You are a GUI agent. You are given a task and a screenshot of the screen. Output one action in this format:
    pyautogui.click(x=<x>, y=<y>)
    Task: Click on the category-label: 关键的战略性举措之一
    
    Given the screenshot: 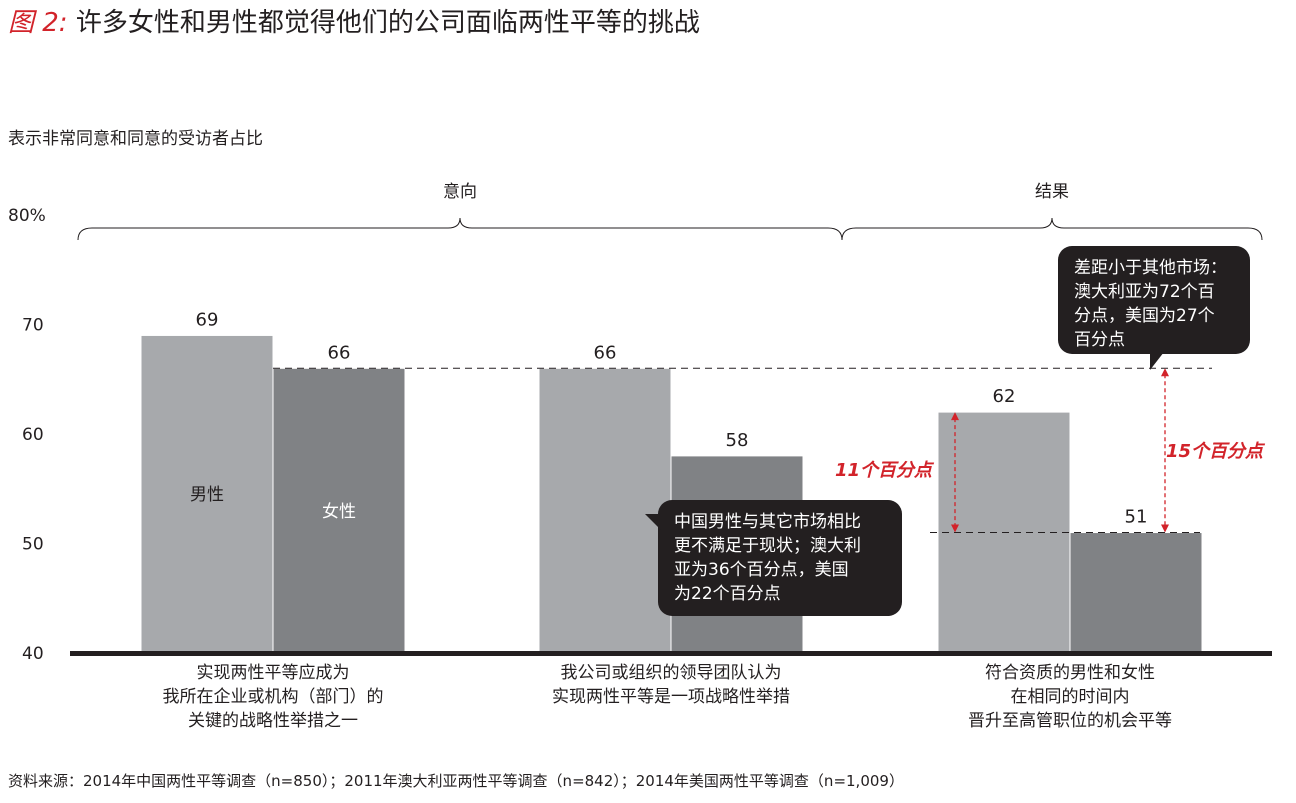 What is the action you would take?
    pyautogui.click(x=273, y=721)
    